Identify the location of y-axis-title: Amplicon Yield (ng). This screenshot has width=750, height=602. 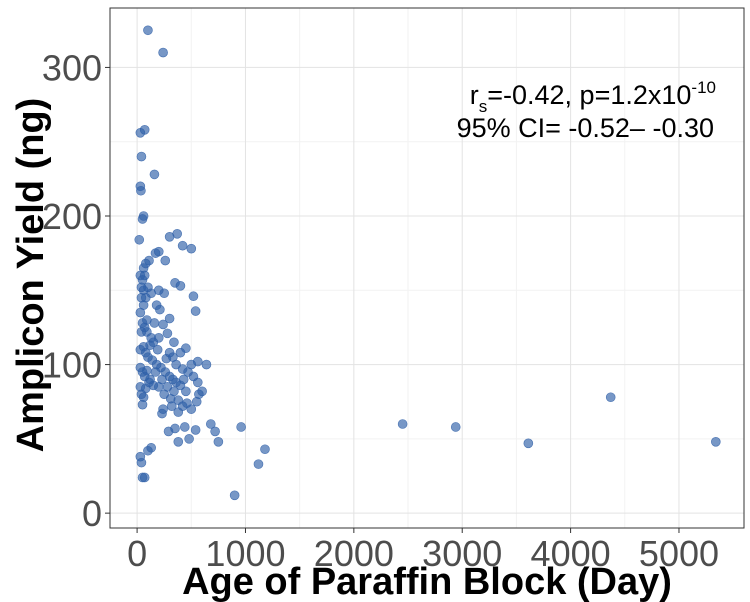
(31, 275).